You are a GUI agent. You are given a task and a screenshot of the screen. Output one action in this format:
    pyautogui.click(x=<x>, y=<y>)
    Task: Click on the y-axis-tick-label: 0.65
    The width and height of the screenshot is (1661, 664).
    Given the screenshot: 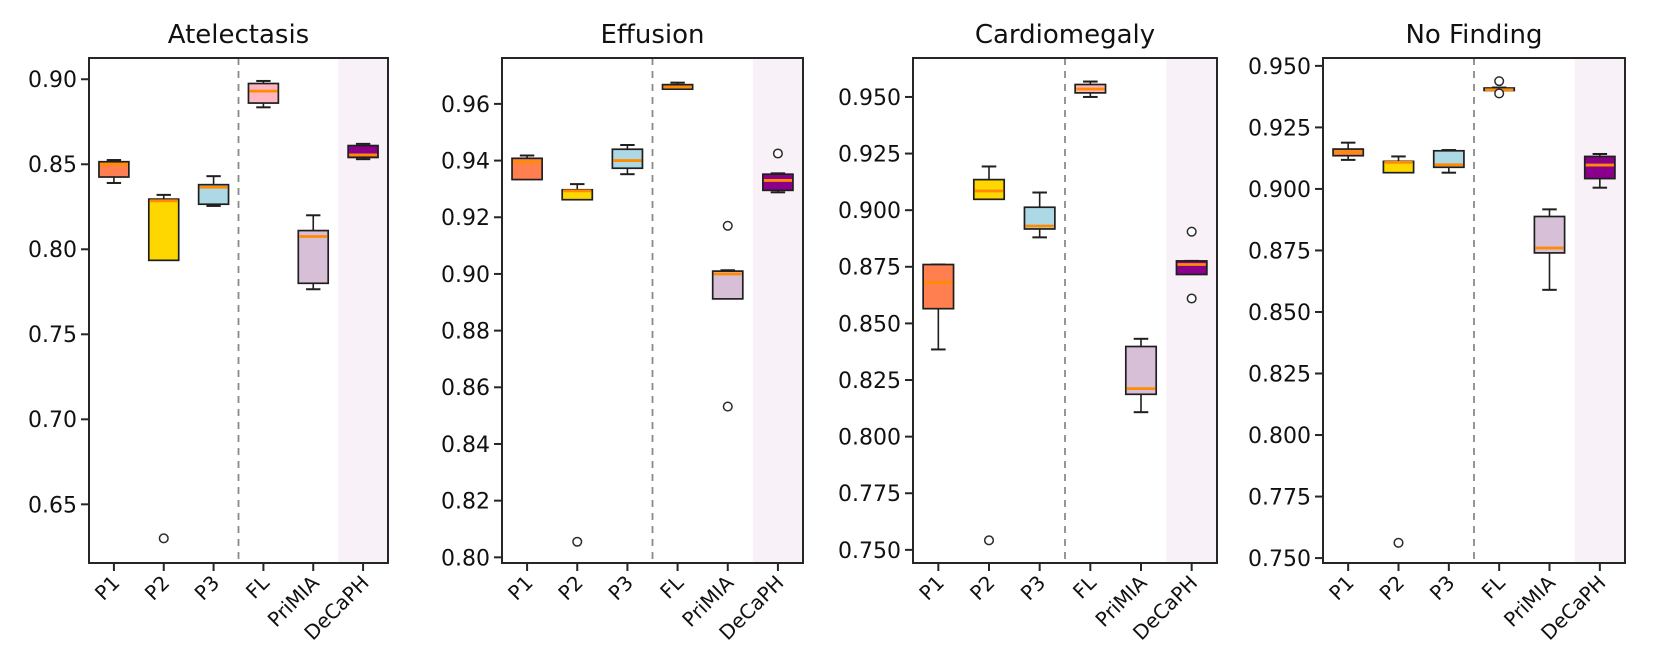 What is the action you would take?
    pyautogui.click(x=52, y=505)
    